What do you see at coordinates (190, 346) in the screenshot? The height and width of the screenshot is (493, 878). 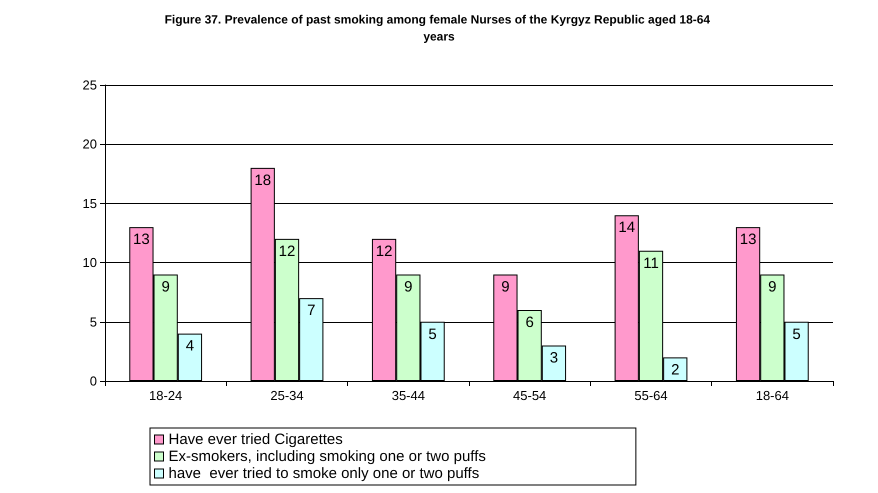 I see `data-label: 4` at bounding box center [190, 346].